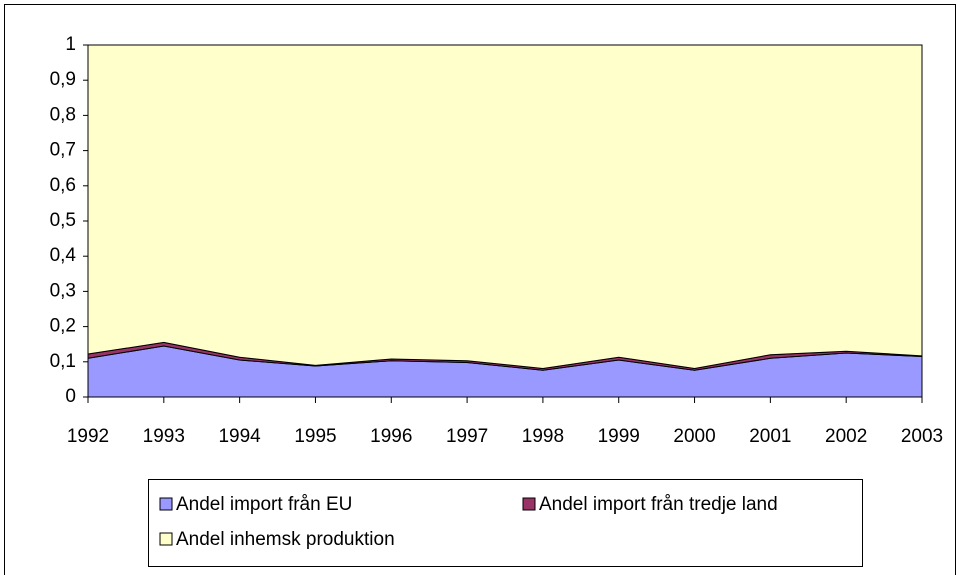 This screenshot has width=960, height=575. What do you see at coordinates (63, 326) in the screenshot?
I see `y-tick-label: 0,2` at bounding box center [63, 326].